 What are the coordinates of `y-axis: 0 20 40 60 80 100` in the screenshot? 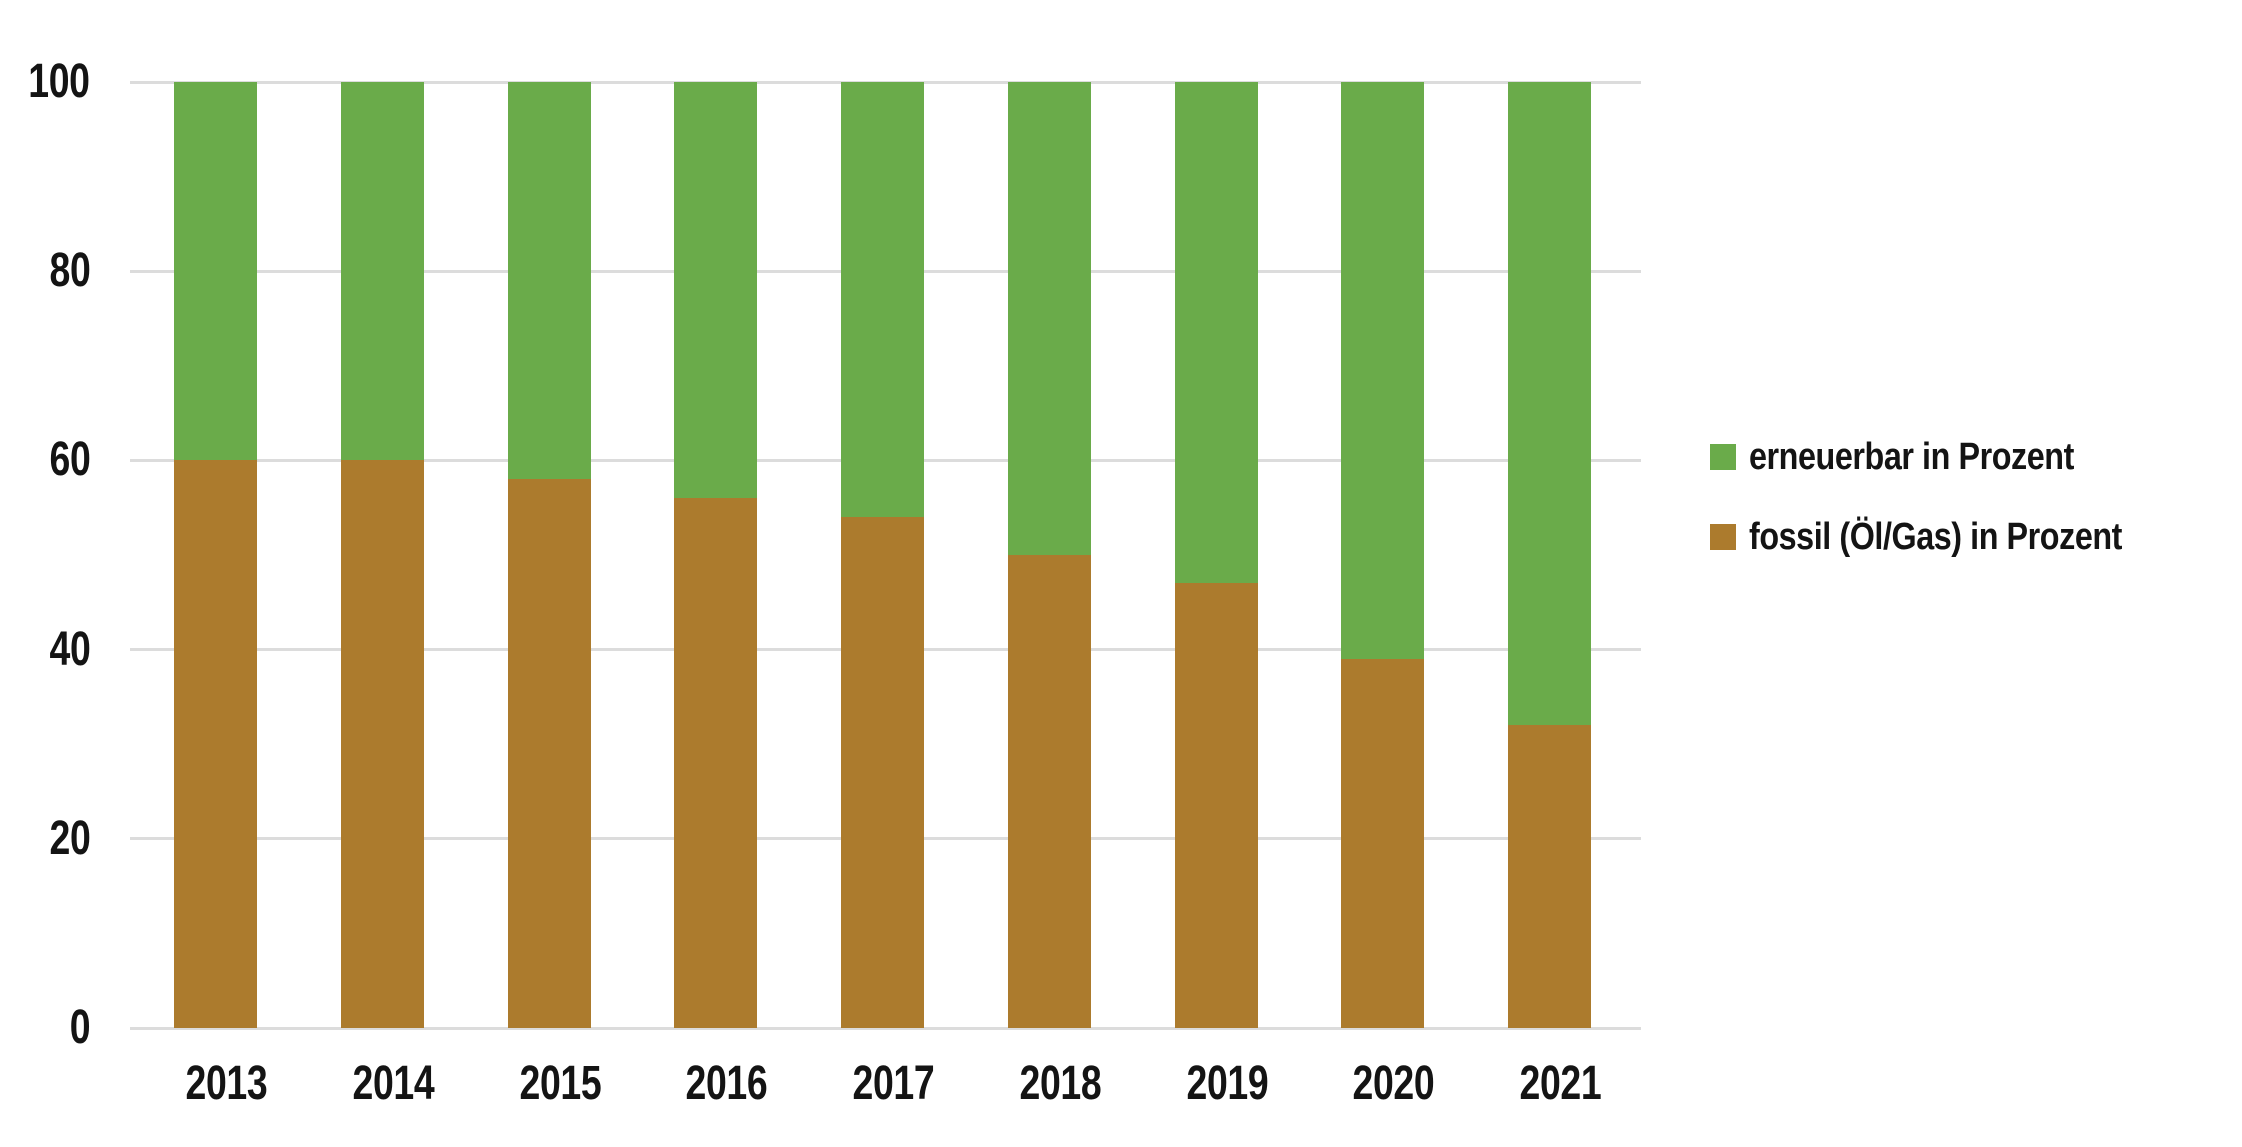 It's located at (45, 555).